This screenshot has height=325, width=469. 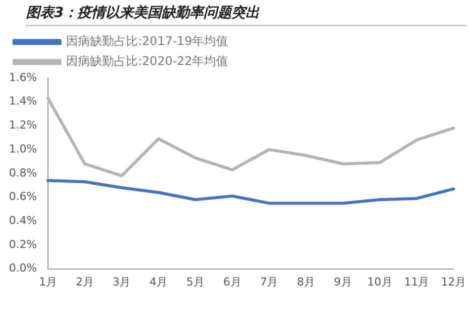 I want to click on x-tick-label: 2月, so click(x=85, y=281).